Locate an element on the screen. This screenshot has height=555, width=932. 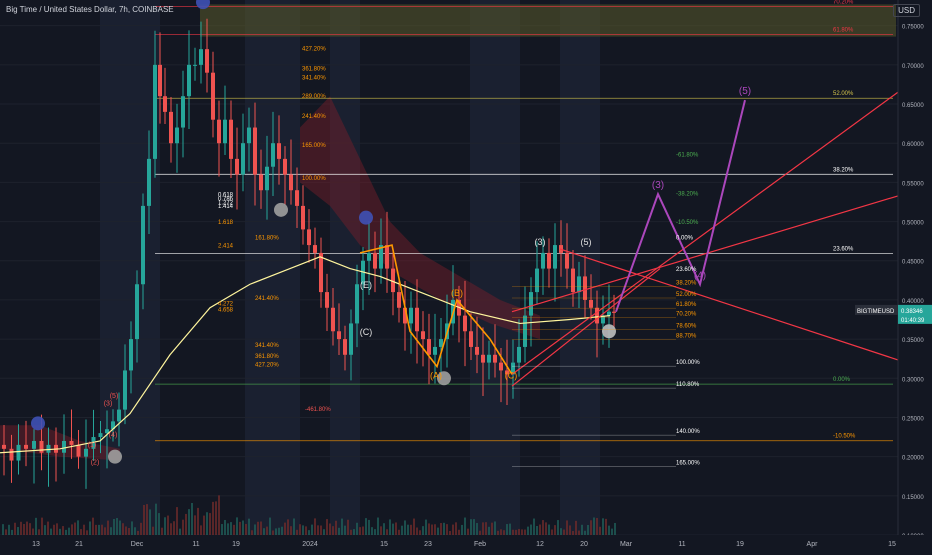
marker-circle is located at coordinates (366, 217).